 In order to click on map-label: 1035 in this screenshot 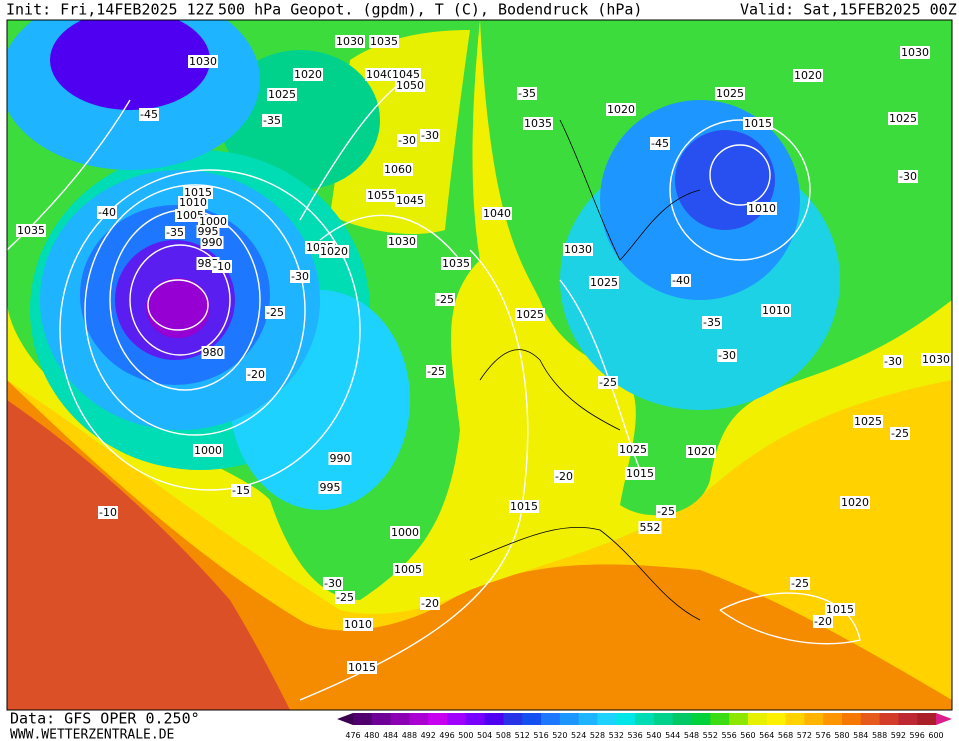, I will do `click(31, 230)`.